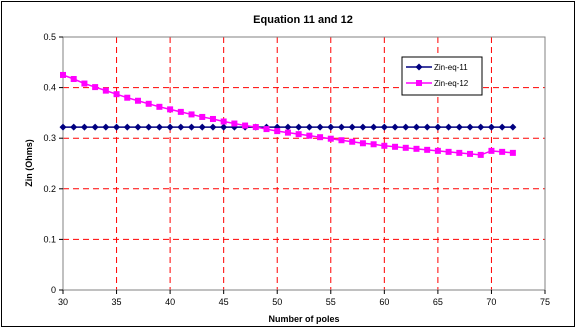  Describe the element at coordinates (303, 20) in the screenshot. I see `chart-title: Equation 11 and 12` at that location.